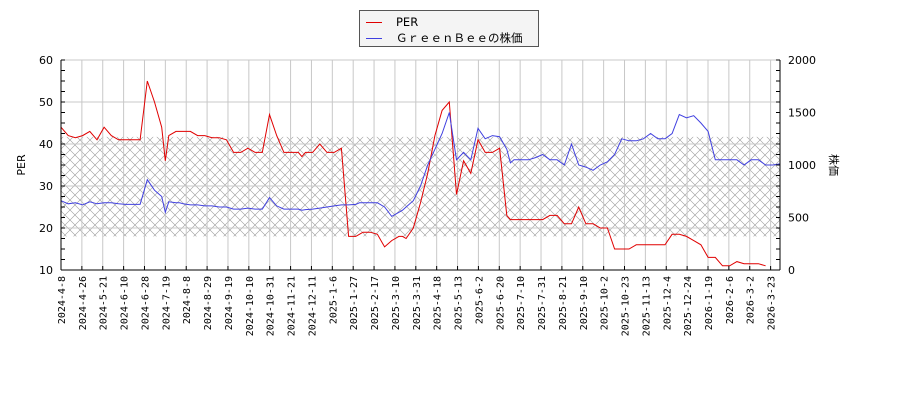 The height and width of the screenshot is (400, 900). I want to click on x-tick-label: 2024-8-8, so click(187, 300).